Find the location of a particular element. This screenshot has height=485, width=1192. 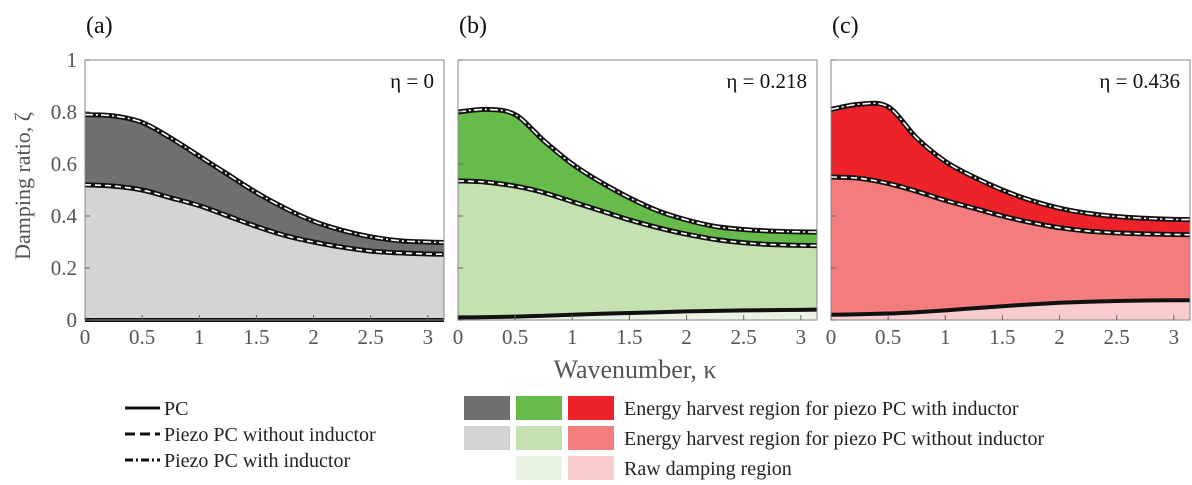

y-tick-label: 0.6 is located at coordinates (64, 164).